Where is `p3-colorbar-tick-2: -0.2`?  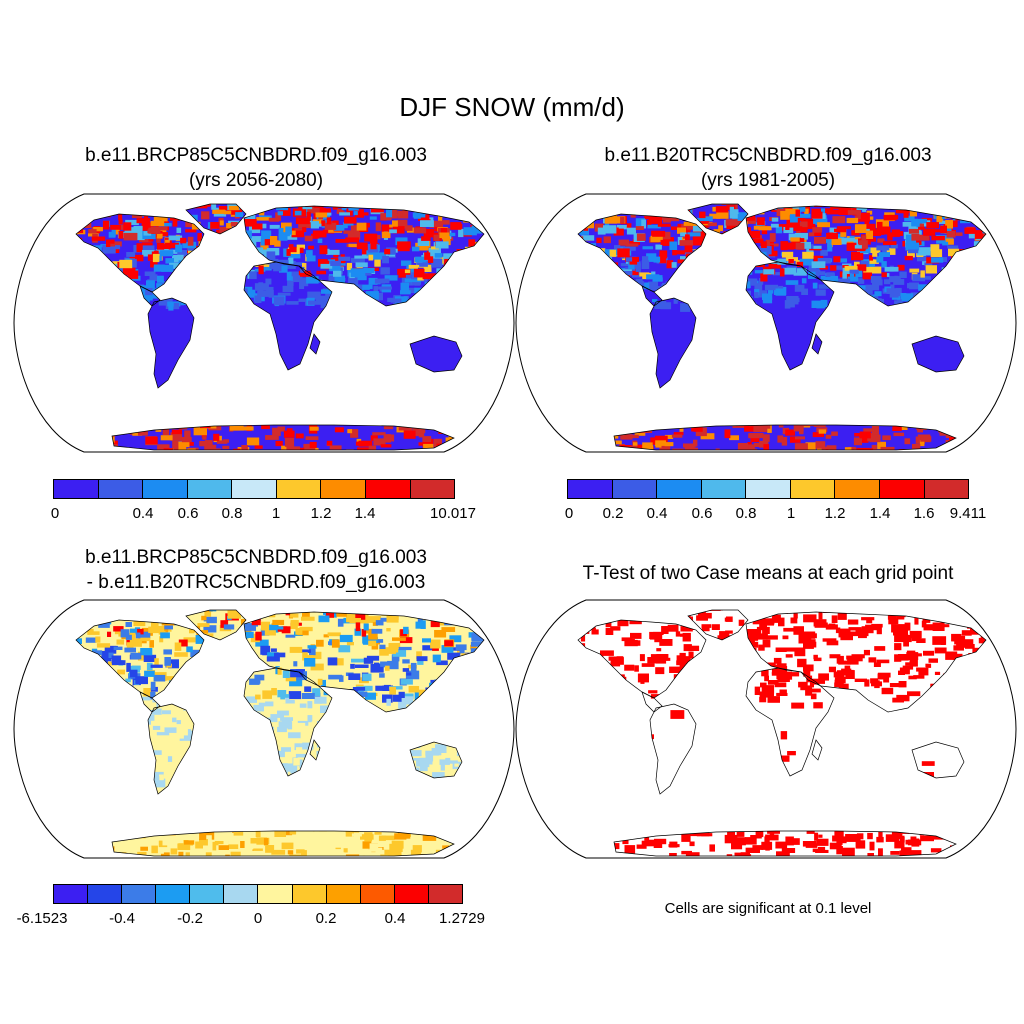 p3-colorbar-tick-2: -0.2 is located at coordinates (190, 918).